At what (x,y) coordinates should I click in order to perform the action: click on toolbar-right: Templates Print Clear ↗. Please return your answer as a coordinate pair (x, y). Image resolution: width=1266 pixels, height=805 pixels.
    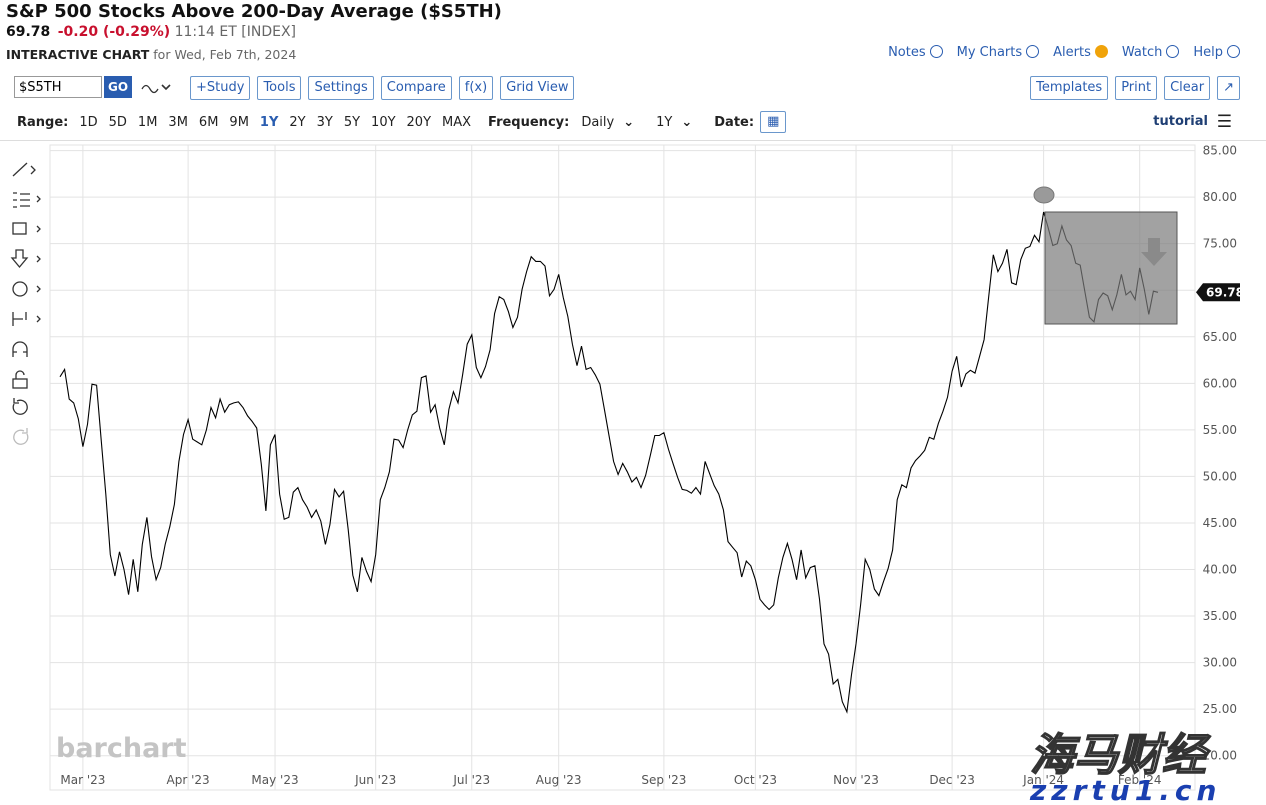
    Looking at the image, I should click on (1135, 88).